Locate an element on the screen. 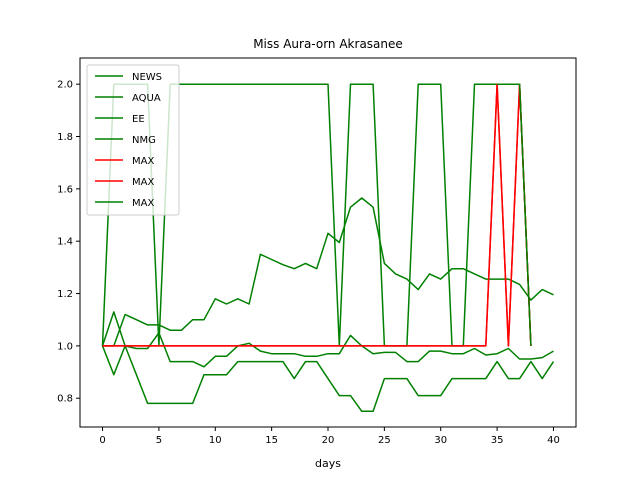 This screenshot has width=640, height=480. x-axis-title: days is located at coordinates (328, 463).